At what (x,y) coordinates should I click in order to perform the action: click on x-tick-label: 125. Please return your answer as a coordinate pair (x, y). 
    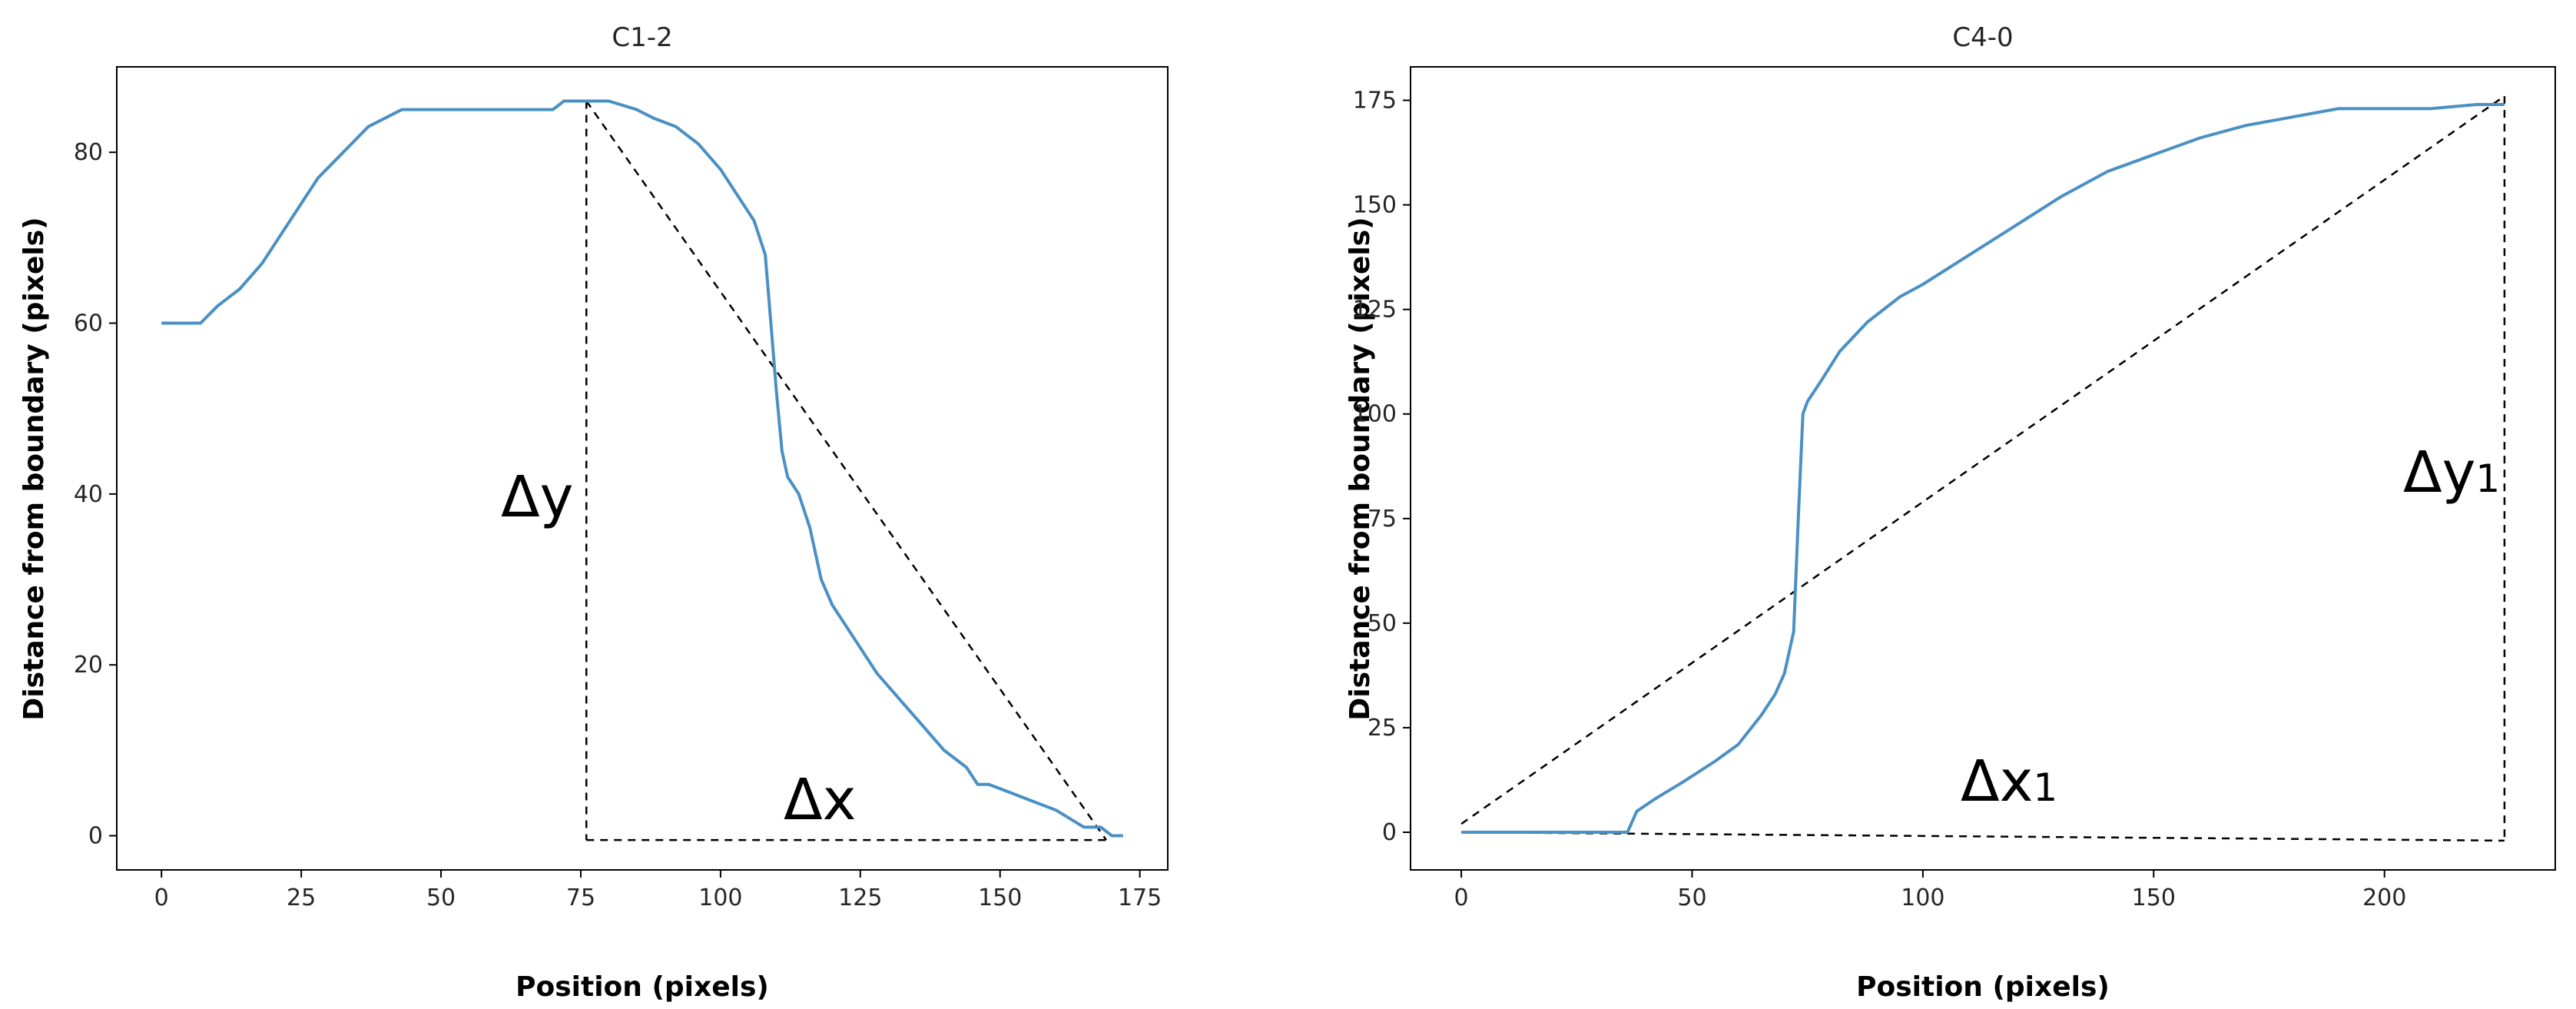
    Looking at the image, I should click on (860, 898).